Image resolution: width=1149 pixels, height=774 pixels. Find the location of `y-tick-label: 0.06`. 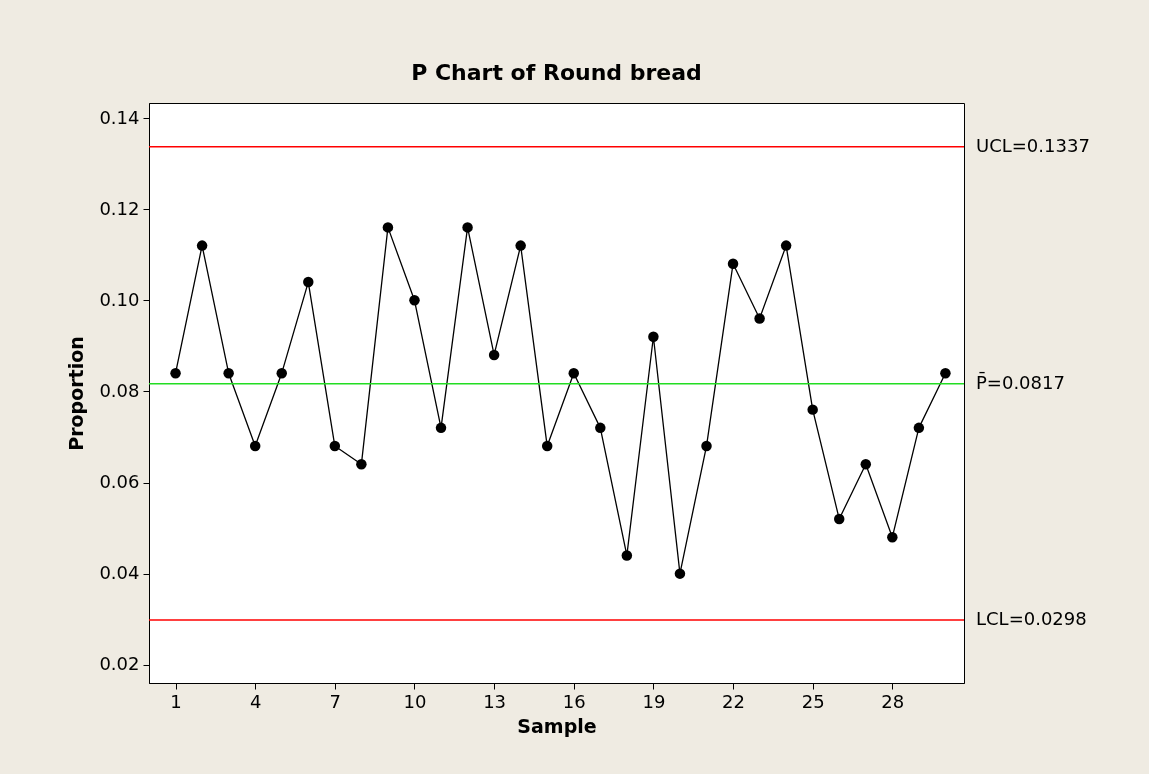

y-tick-label: 0.06 is located at coordinates (119, 482).